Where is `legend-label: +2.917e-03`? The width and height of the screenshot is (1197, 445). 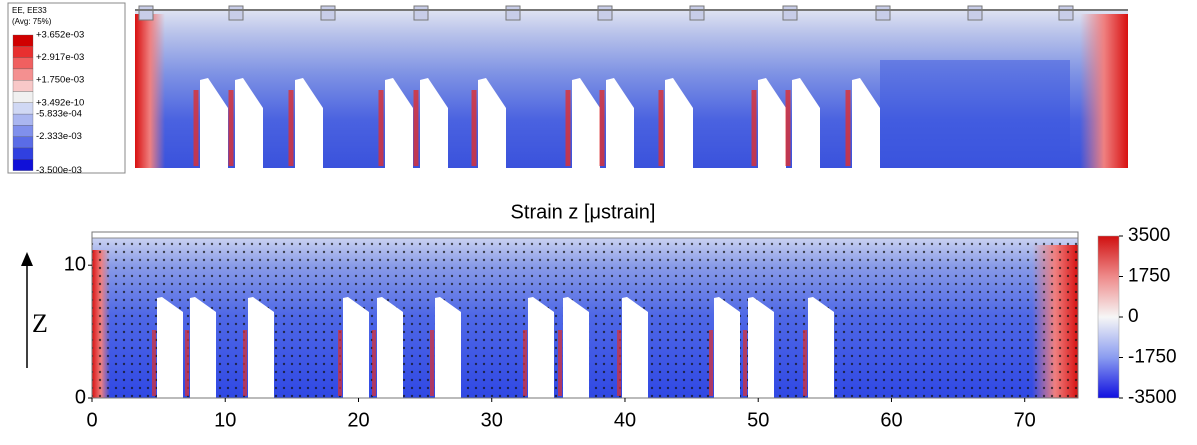
legend-label: +2.917e-03 is located at coordinates (60, 57).